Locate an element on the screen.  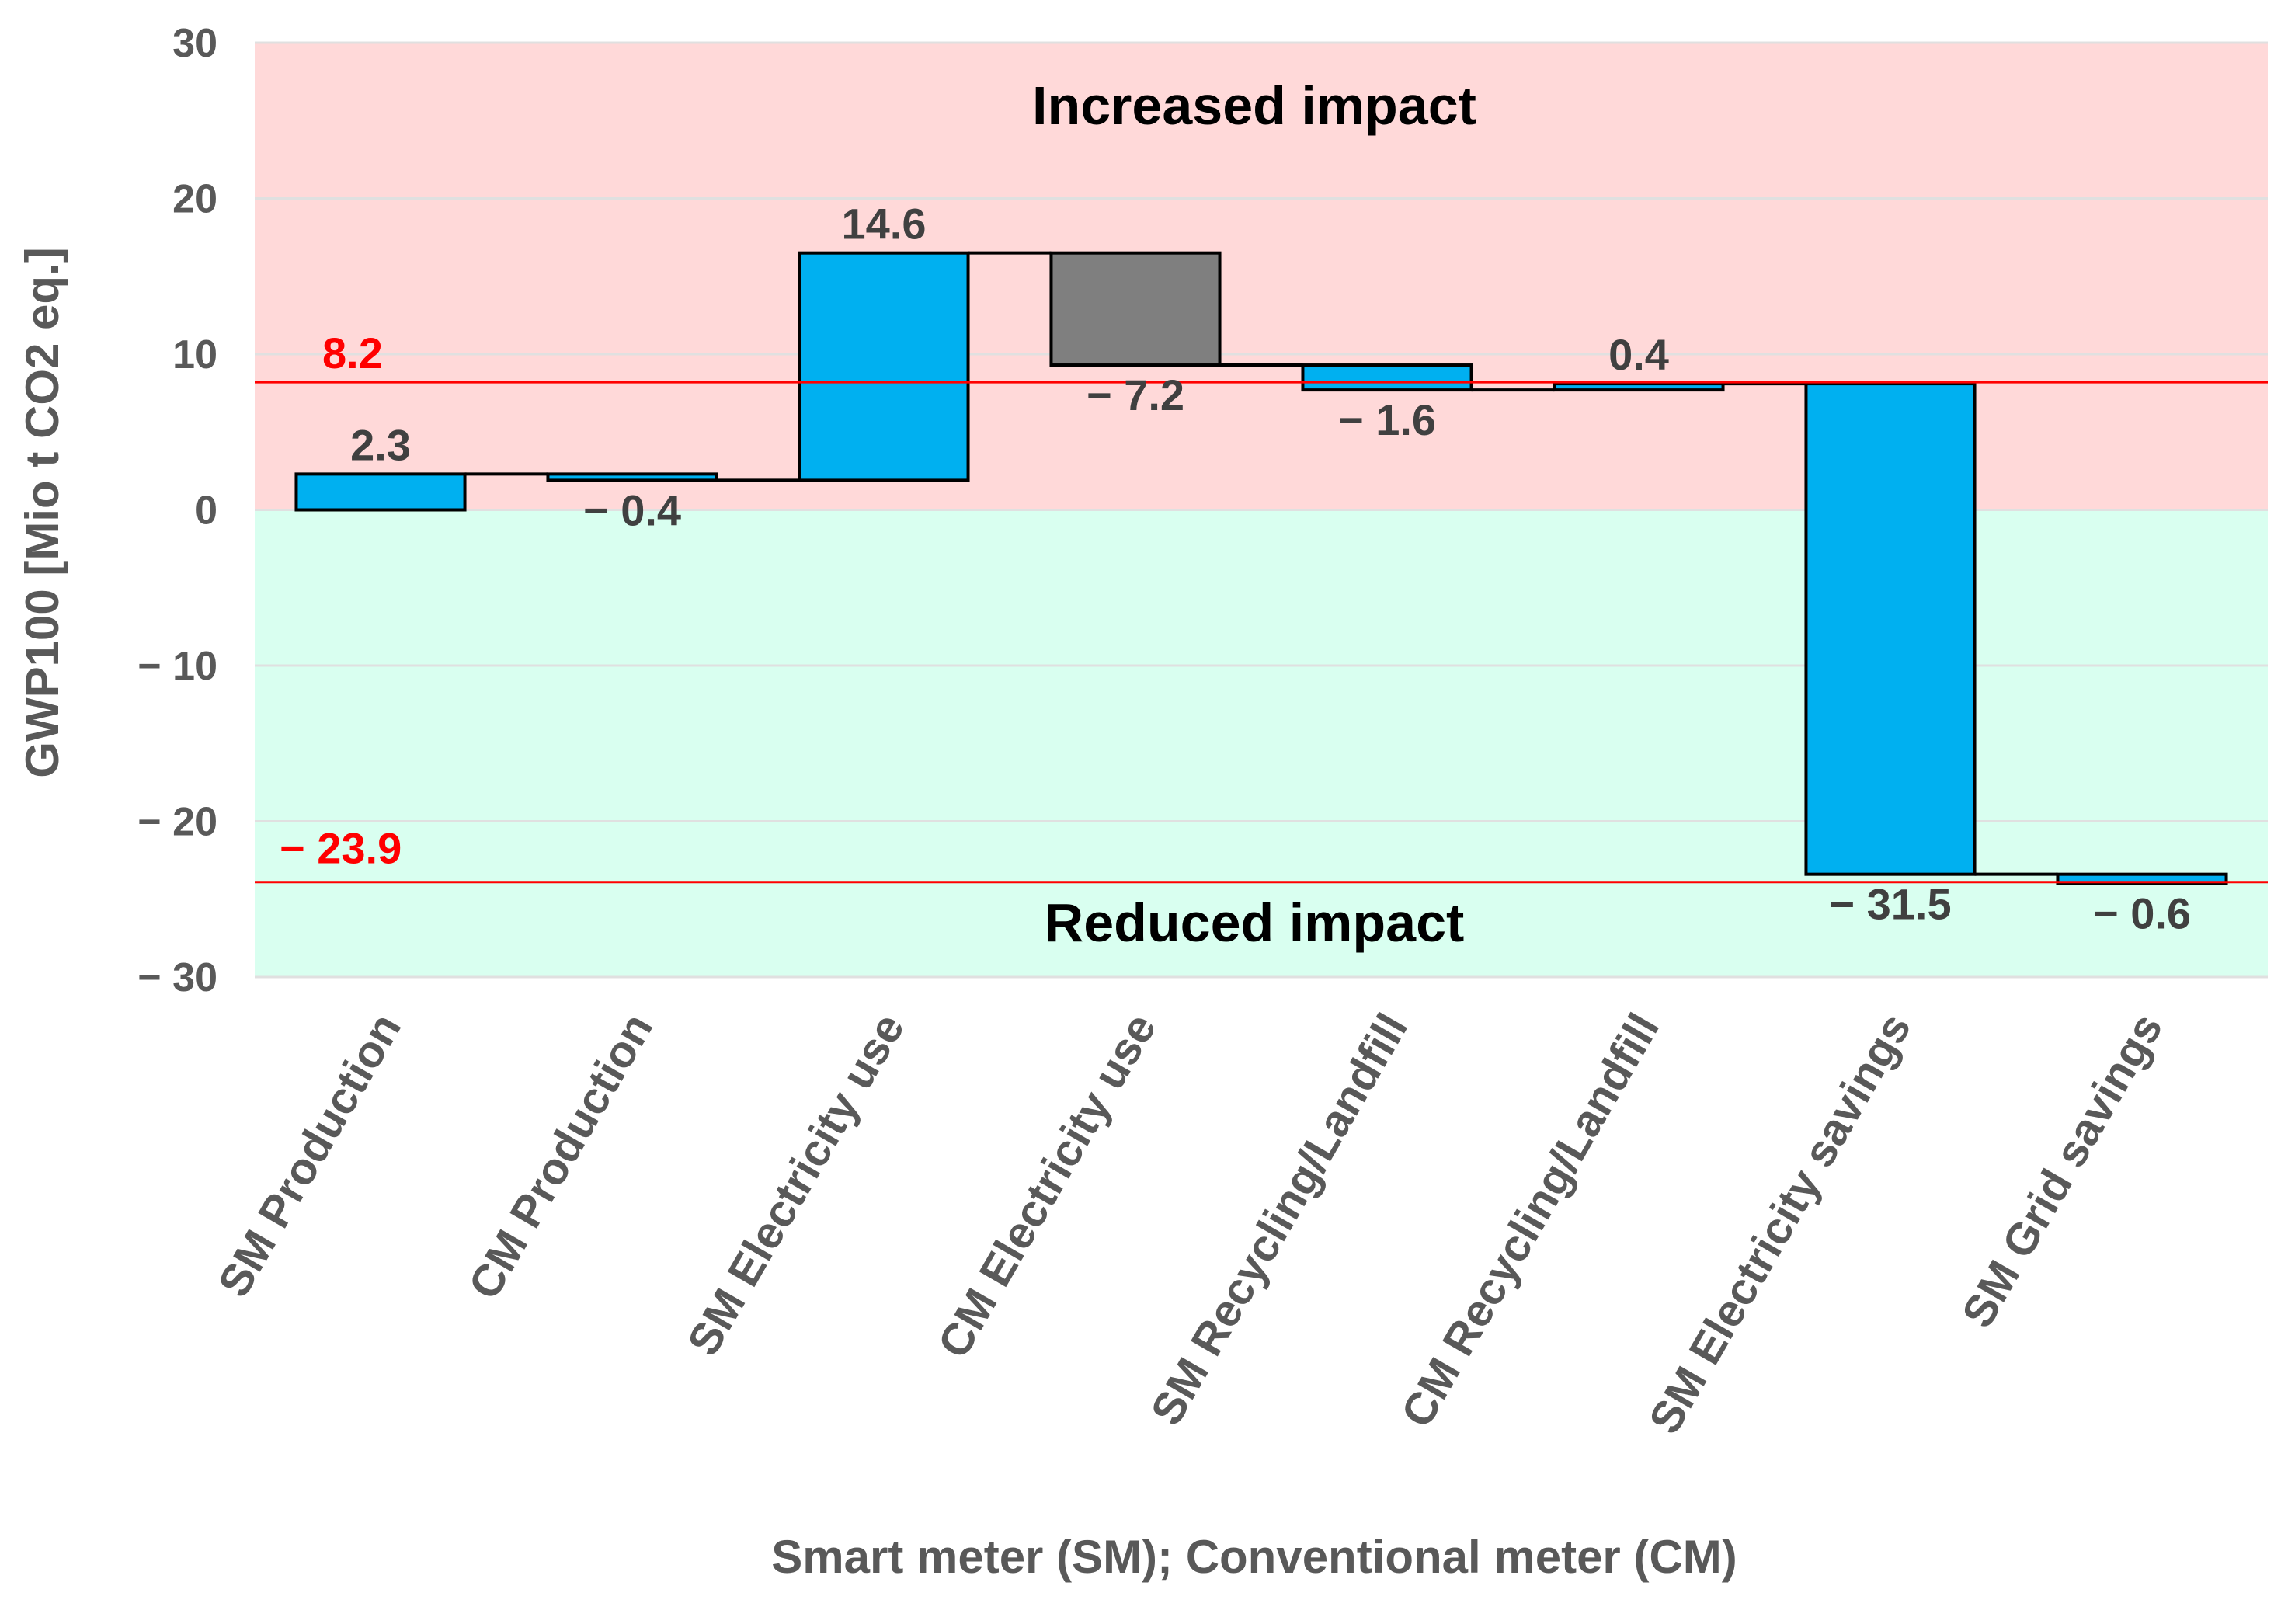
data-label-7: − 0.6 is located at coordinates (2142, 913).